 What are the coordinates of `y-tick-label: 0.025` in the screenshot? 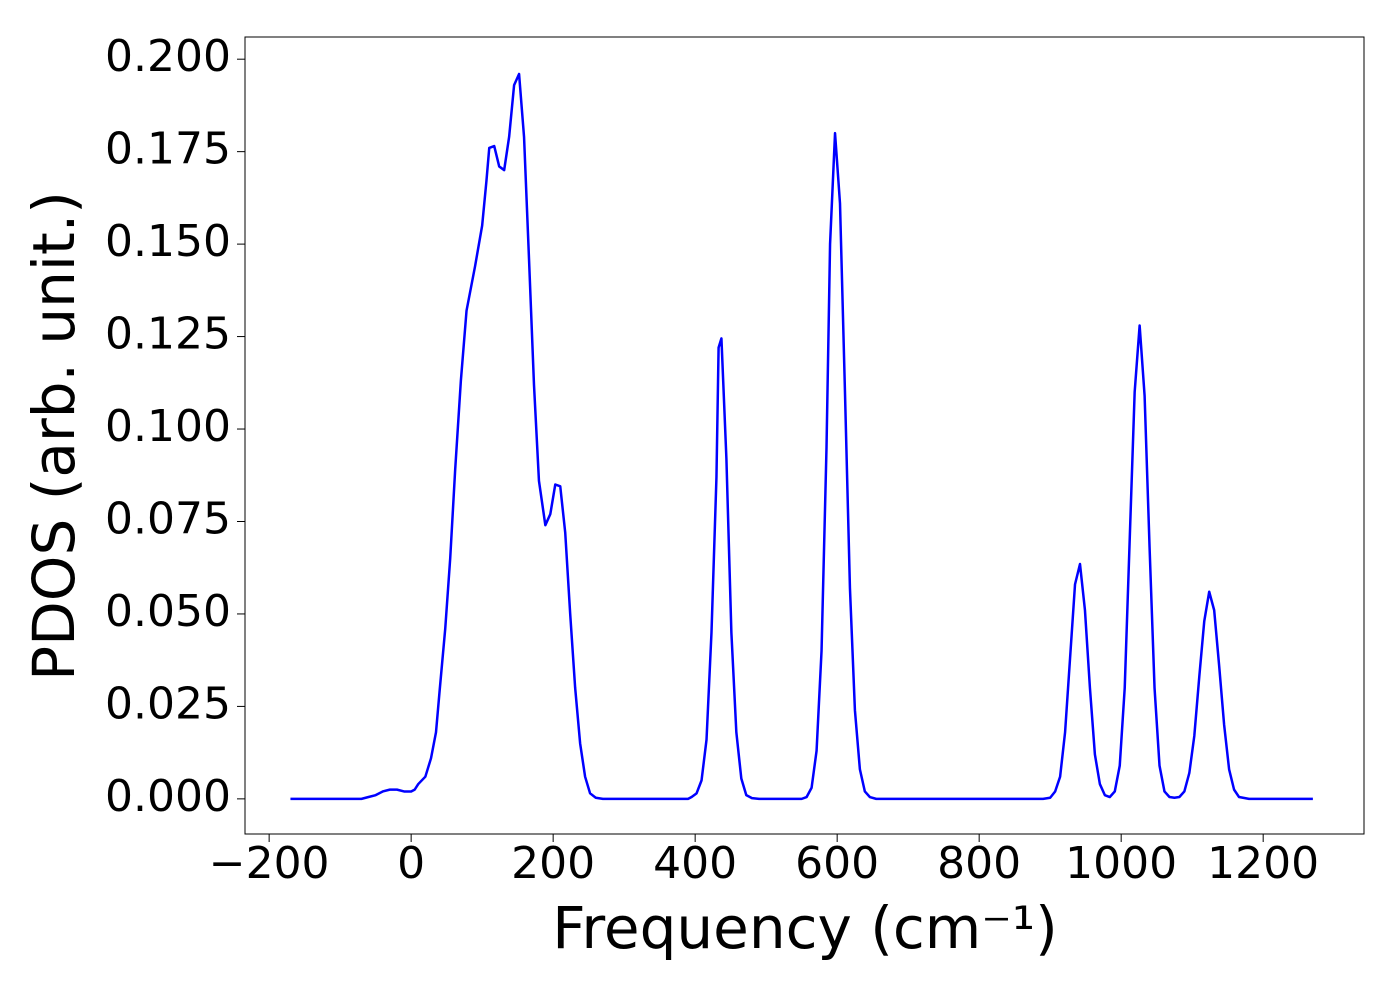 It's located at (168, 703).